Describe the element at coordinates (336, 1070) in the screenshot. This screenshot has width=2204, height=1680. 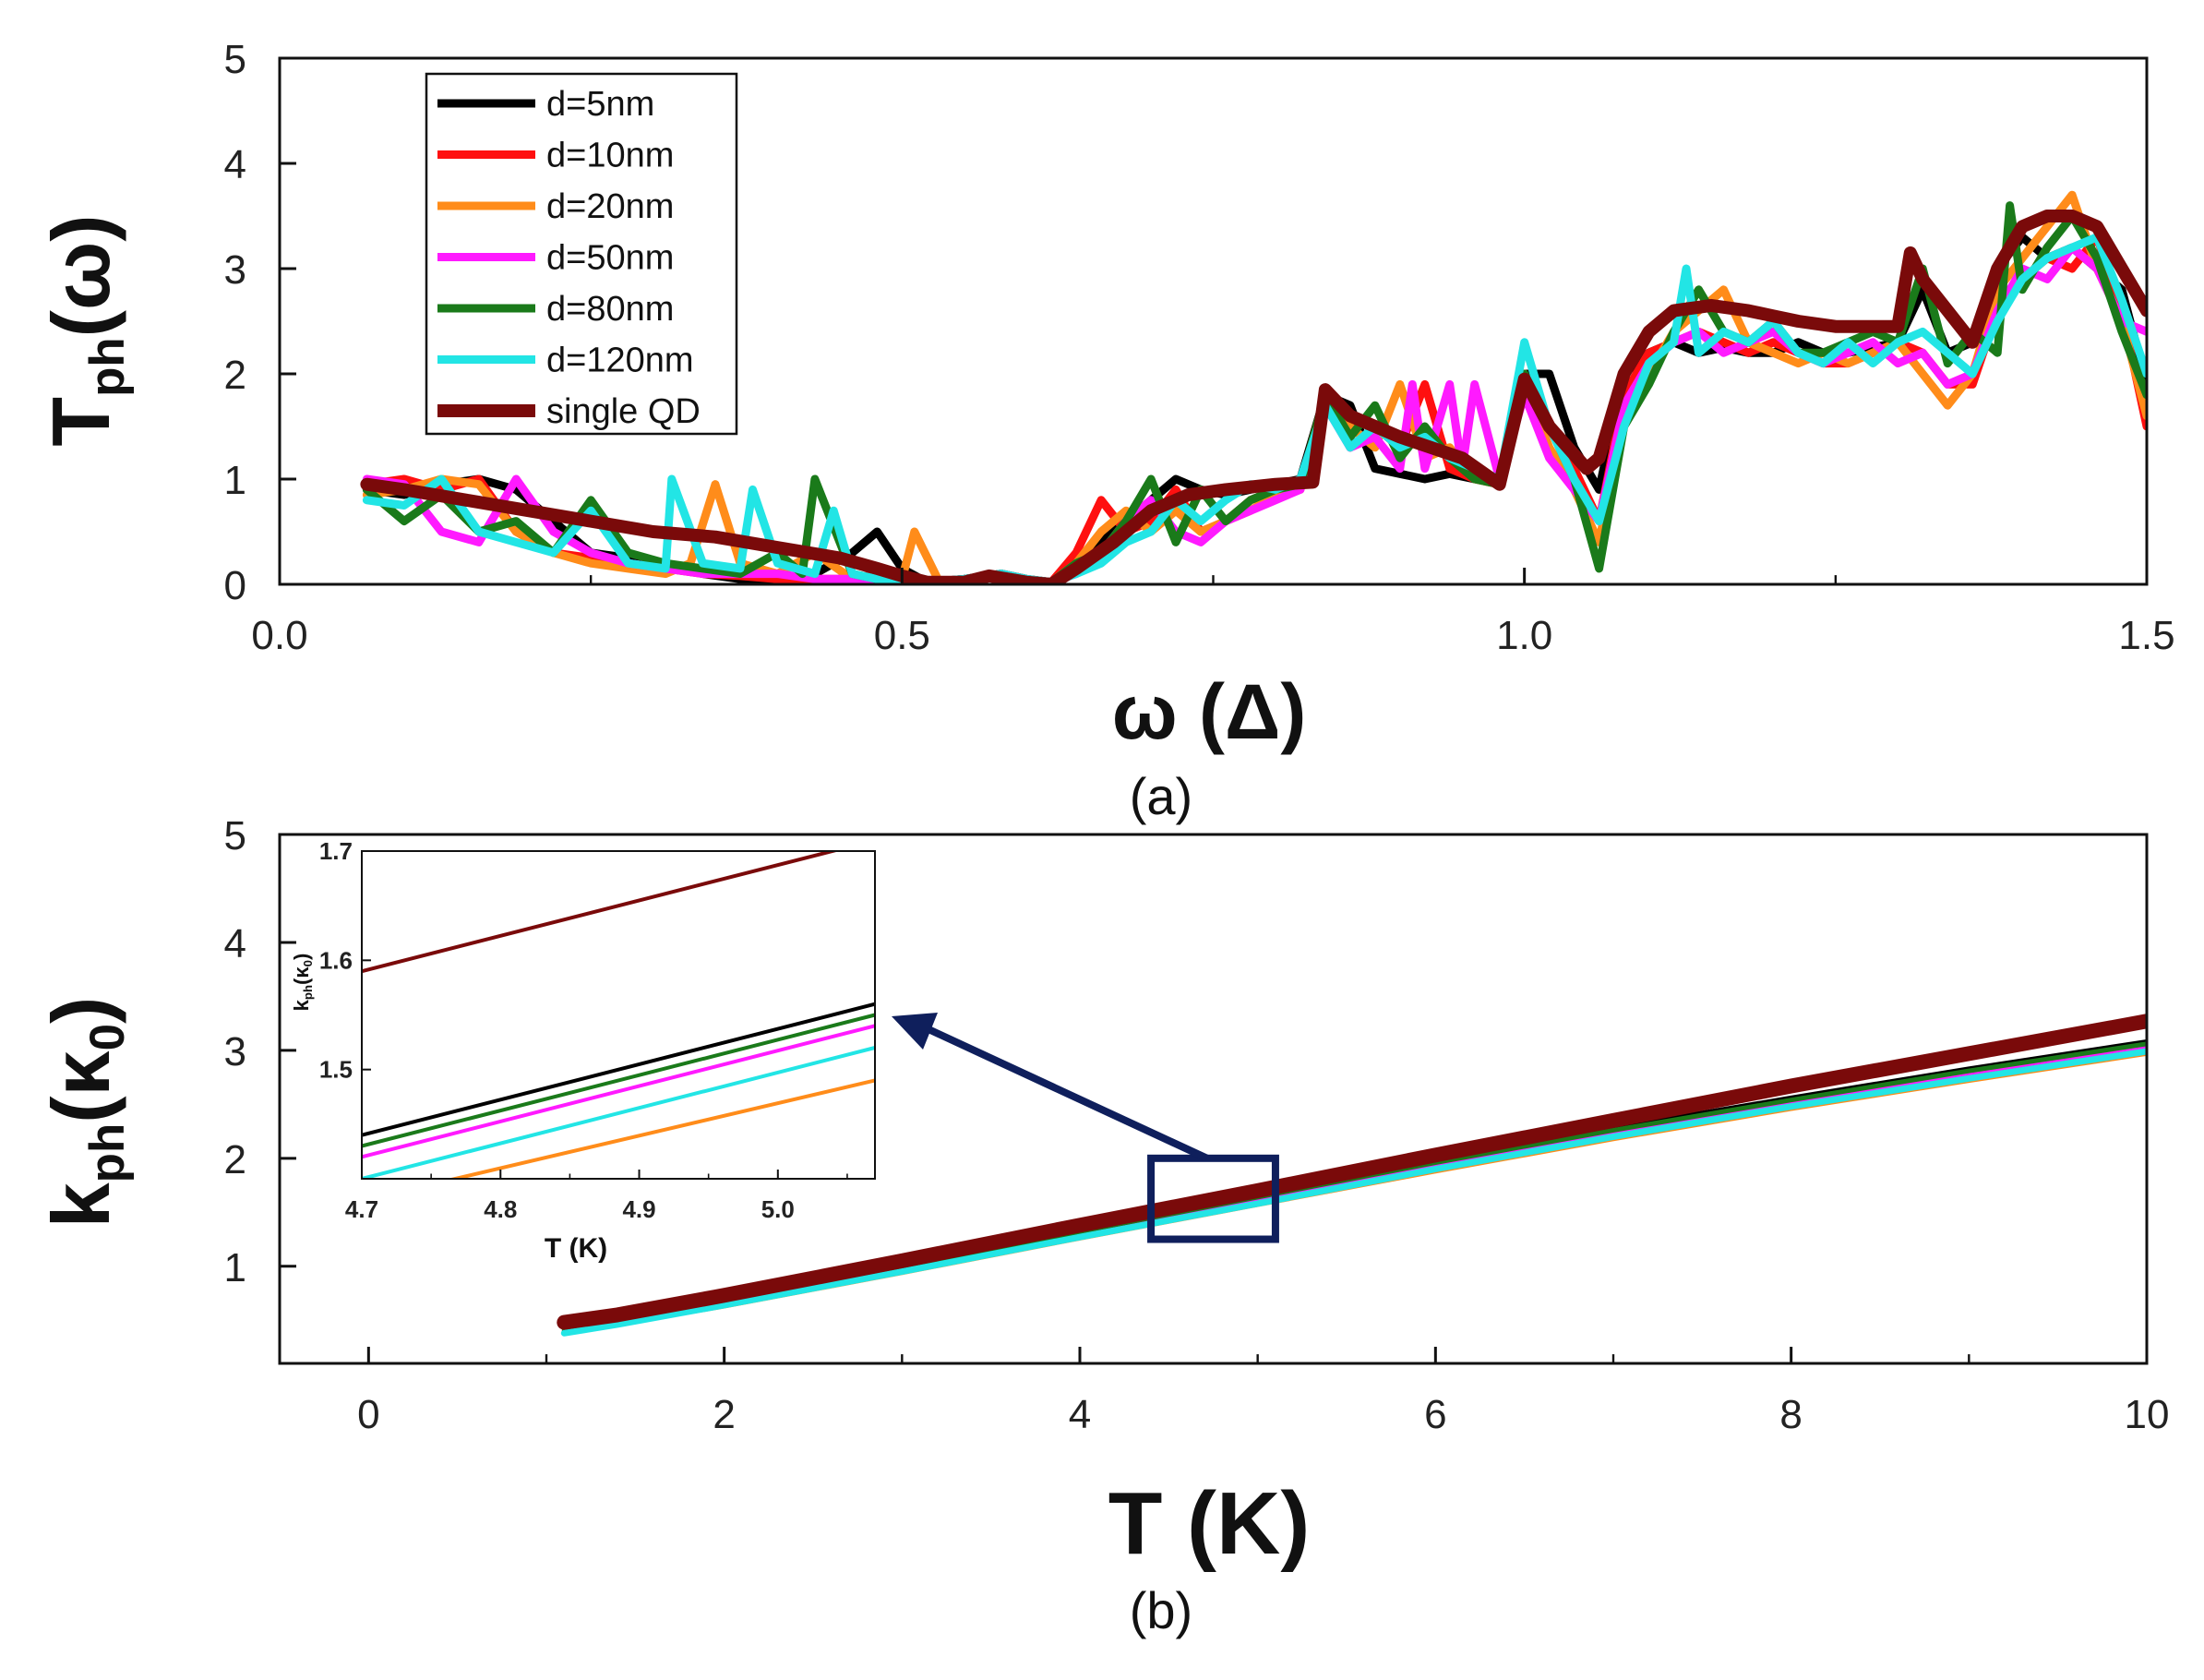
I see `y-tick-label: 1.5` at that location.